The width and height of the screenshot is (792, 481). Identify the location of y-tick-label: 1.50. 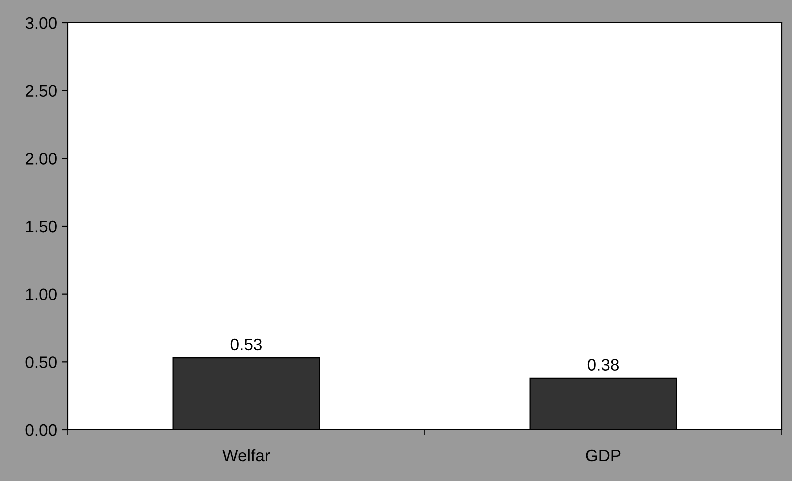
(41, 226).